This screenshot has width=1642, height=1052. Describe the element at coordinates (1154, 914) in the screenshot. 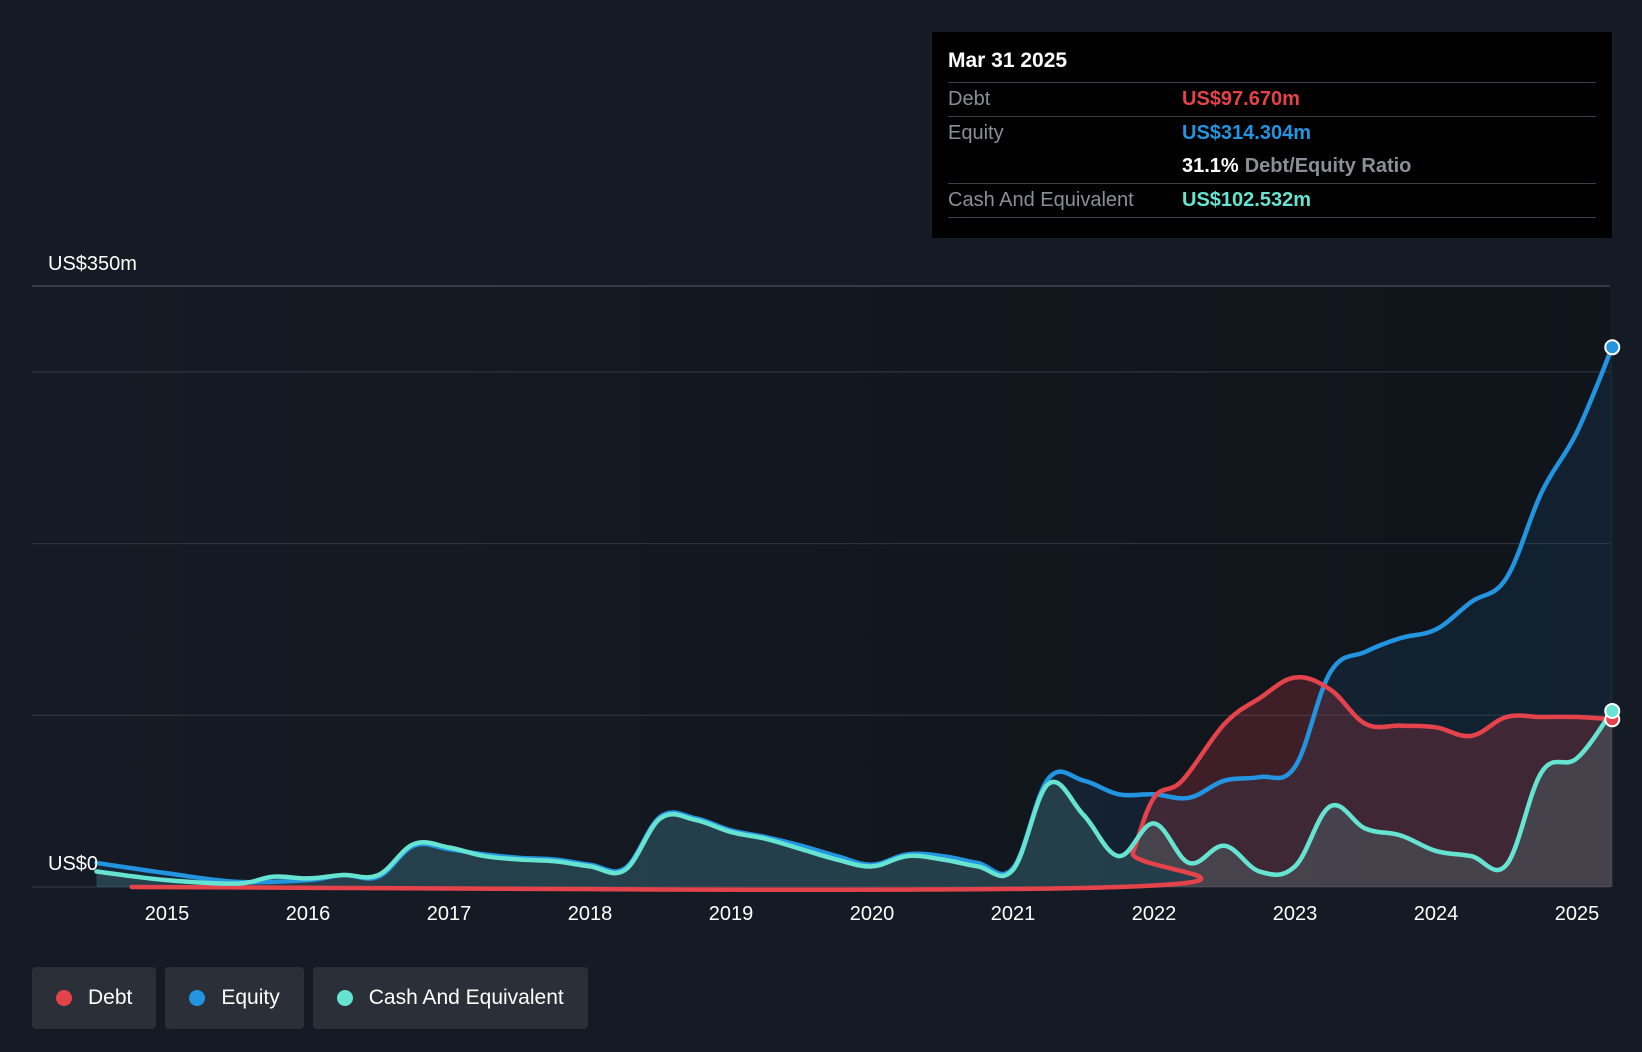

I see `x-tick-label: 2022` at that location.